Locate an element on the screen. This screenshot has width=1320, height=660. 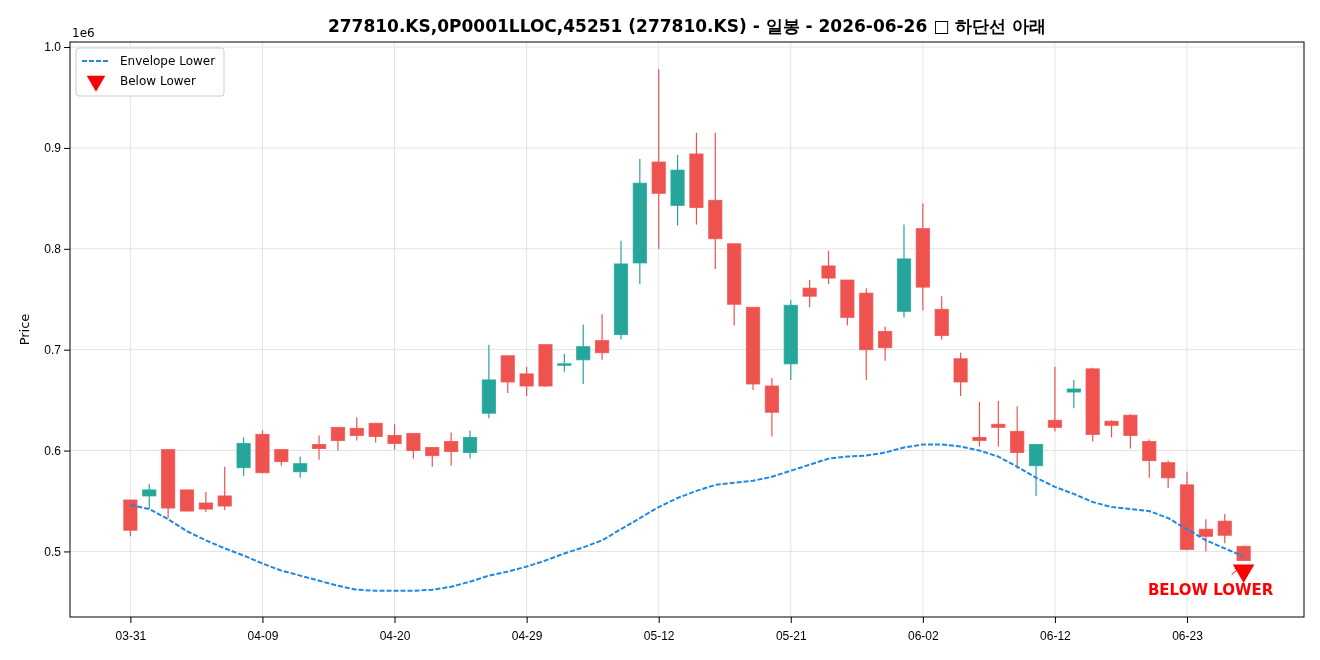
x-tick-label: 05-21 is located at coordinates (791, 636).